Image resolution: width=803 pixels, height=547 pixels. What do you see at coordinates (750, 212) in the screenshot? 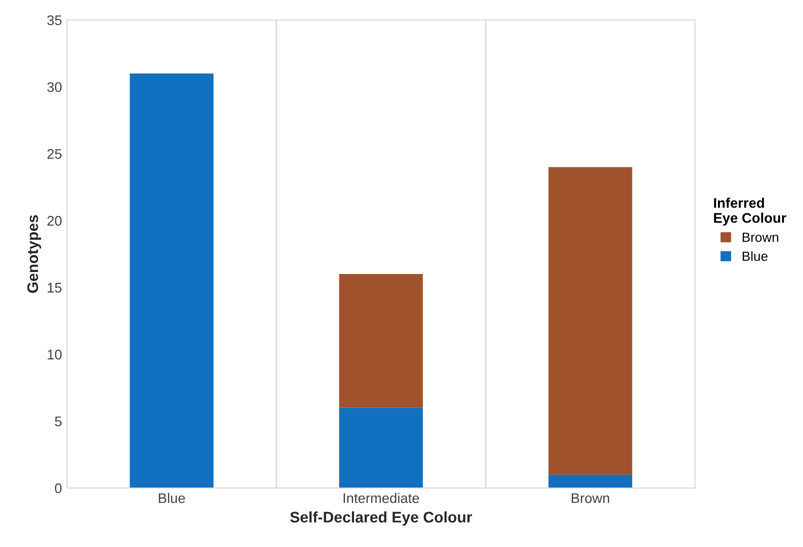
I see `legend-title: Inferred Eye Colour` at bounding box center [750, 212].